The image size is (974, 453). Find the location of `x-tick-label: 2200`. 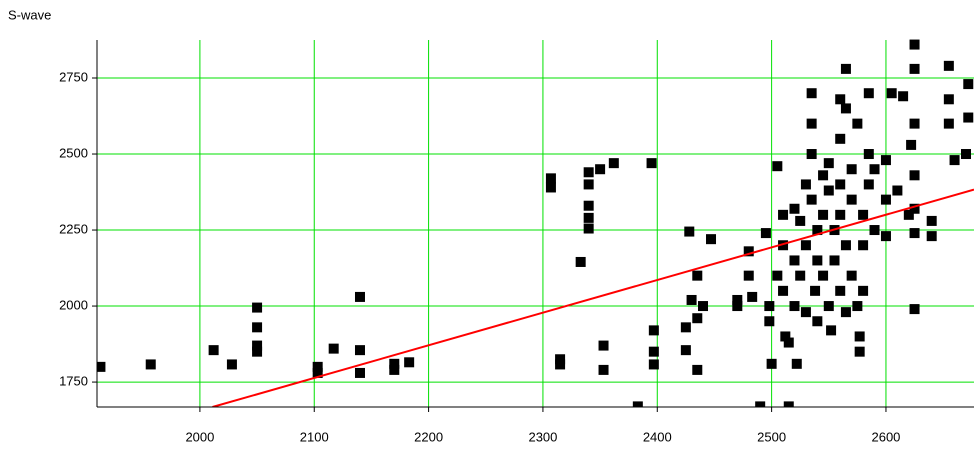

x-tick-label: 2200 is located at coordinates (428, 436).